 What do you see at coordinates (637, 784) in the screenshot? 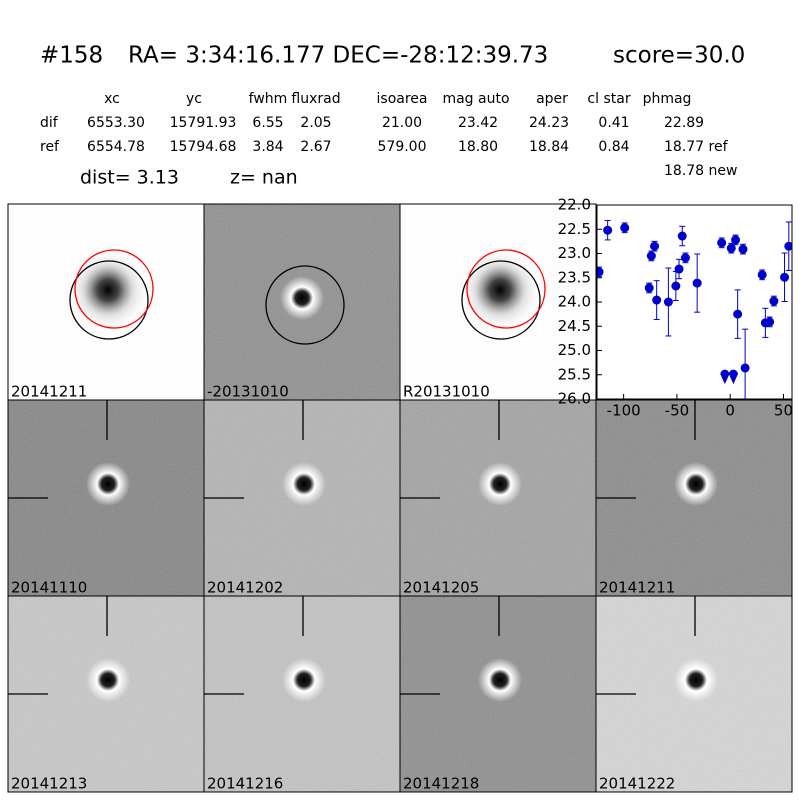
I see `stamp-label: 20141222` at bounding box center [637, 784].